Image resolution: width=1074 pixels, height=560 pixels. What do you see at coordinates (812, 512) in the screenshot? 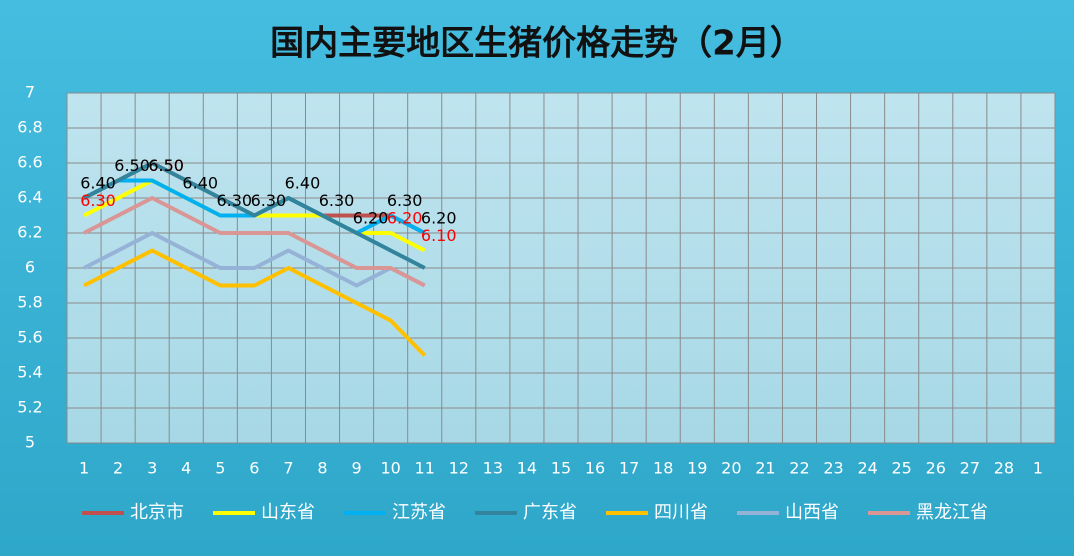
I see `legend-label: 山西省` at bounding box center [812, 512].